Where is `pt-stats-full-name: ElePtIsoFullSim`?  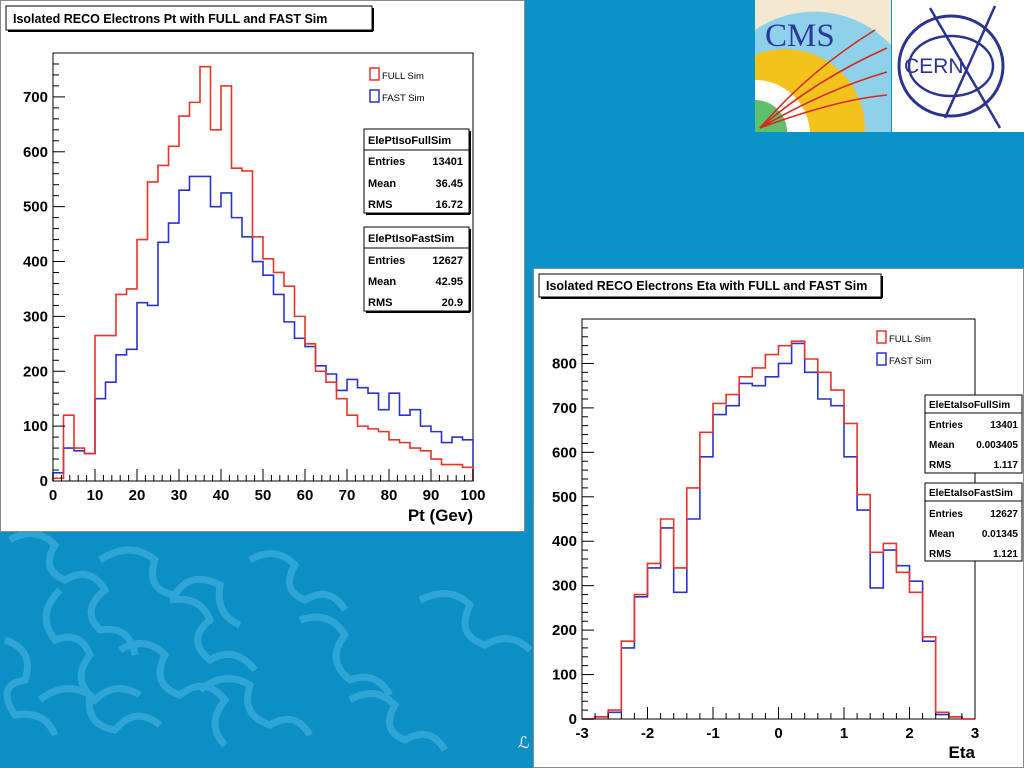 pt-stats-full-name: ElePtIsoFullSim is located at coordinates (409, 141).